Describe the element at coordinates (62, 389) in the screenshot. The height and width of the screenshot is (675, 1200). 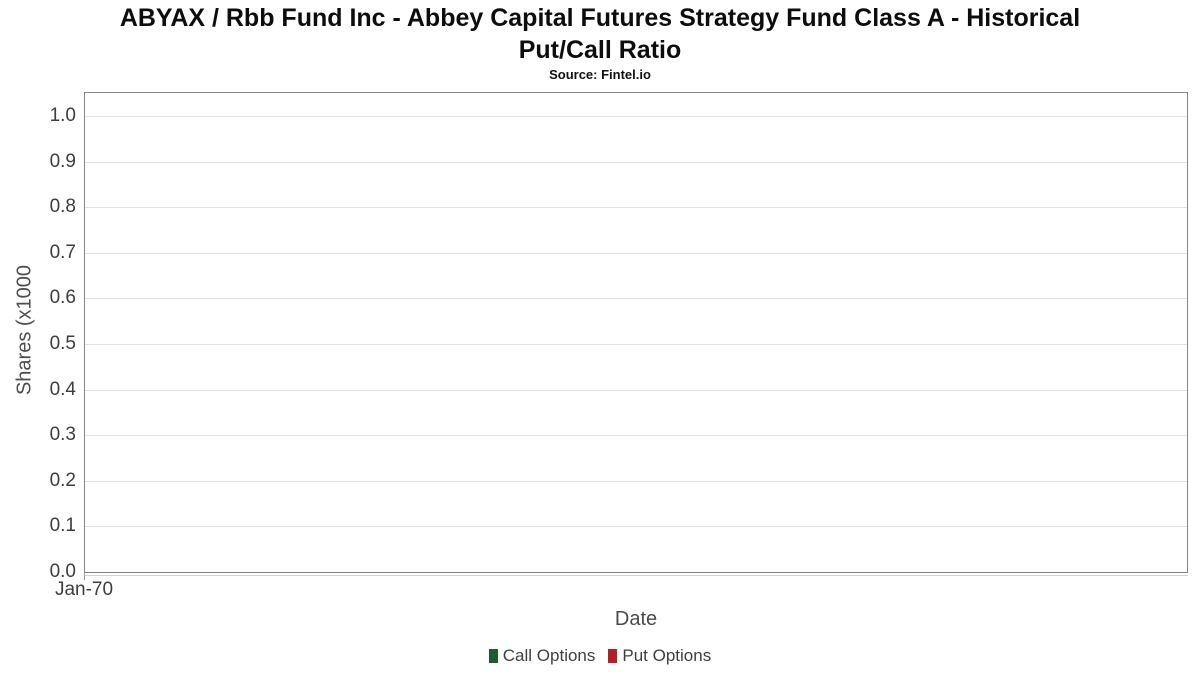
I see `y-tick-label-0.4: 0.4` at that location.